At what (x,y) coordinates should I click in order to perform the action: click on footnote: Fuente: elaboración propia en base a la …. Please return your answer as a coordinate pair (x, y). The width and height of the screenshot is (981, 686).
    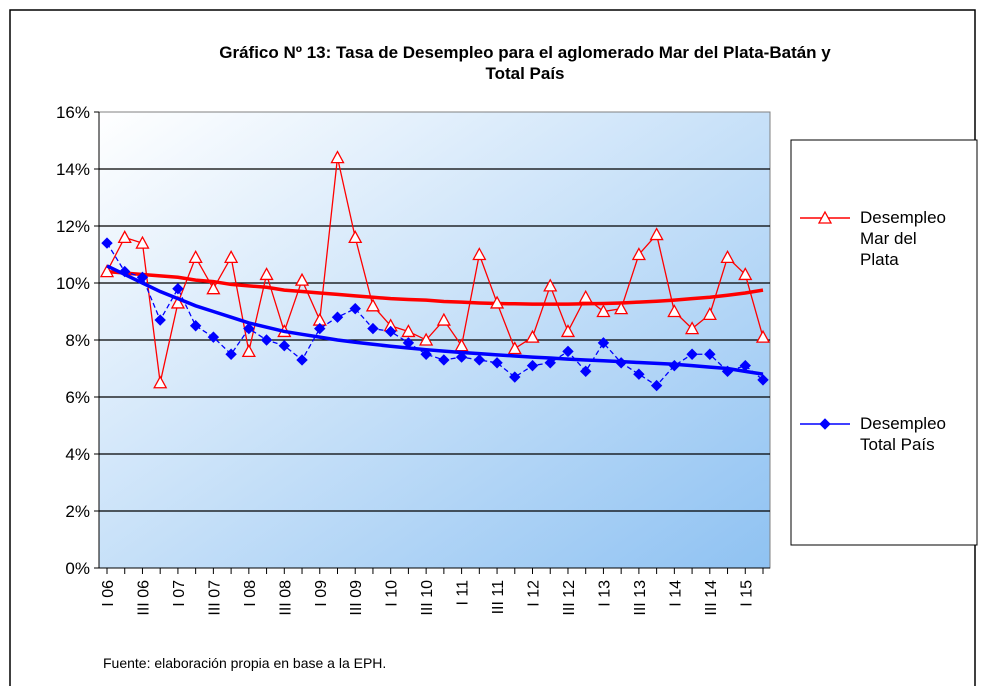
    Looking at the image, I should click on (244, 663).